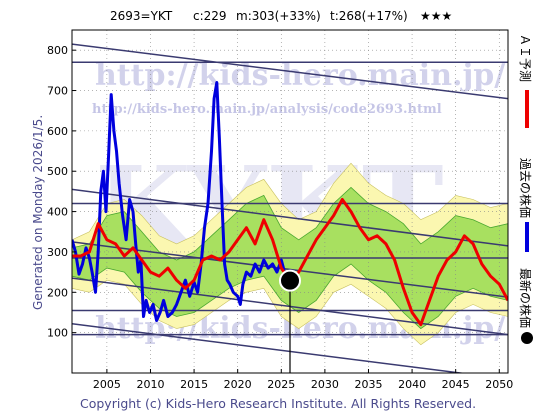 This screenshot has height=420, width=560. What do you see at coordinates (150, 384) in the screenshot?
I see `x-tick-label-1: 2010` at bounding box center [150, 384].